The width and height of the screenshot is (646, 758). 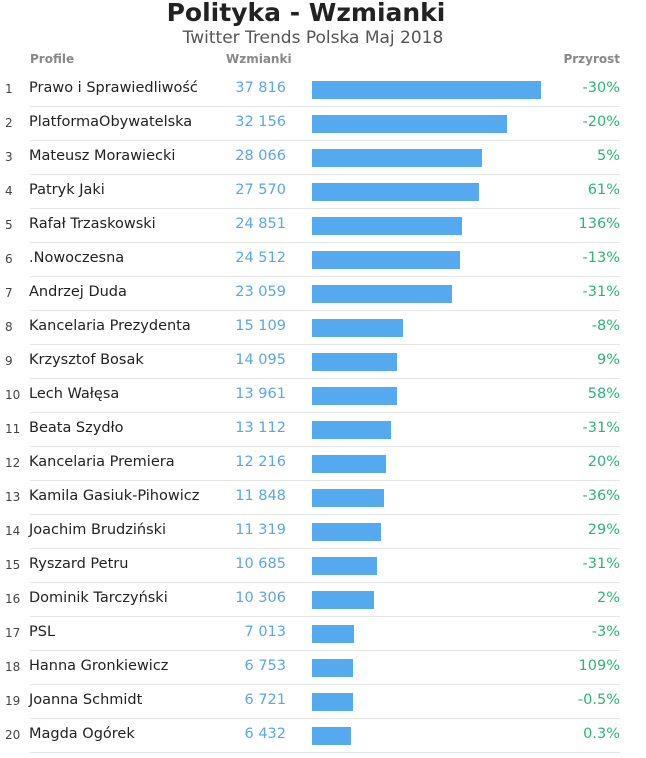 What do you see at coordinates (259, 59) in the screenshot?
I see `column-header-mentions: Wzmianki` at bounding box center [259, 59].